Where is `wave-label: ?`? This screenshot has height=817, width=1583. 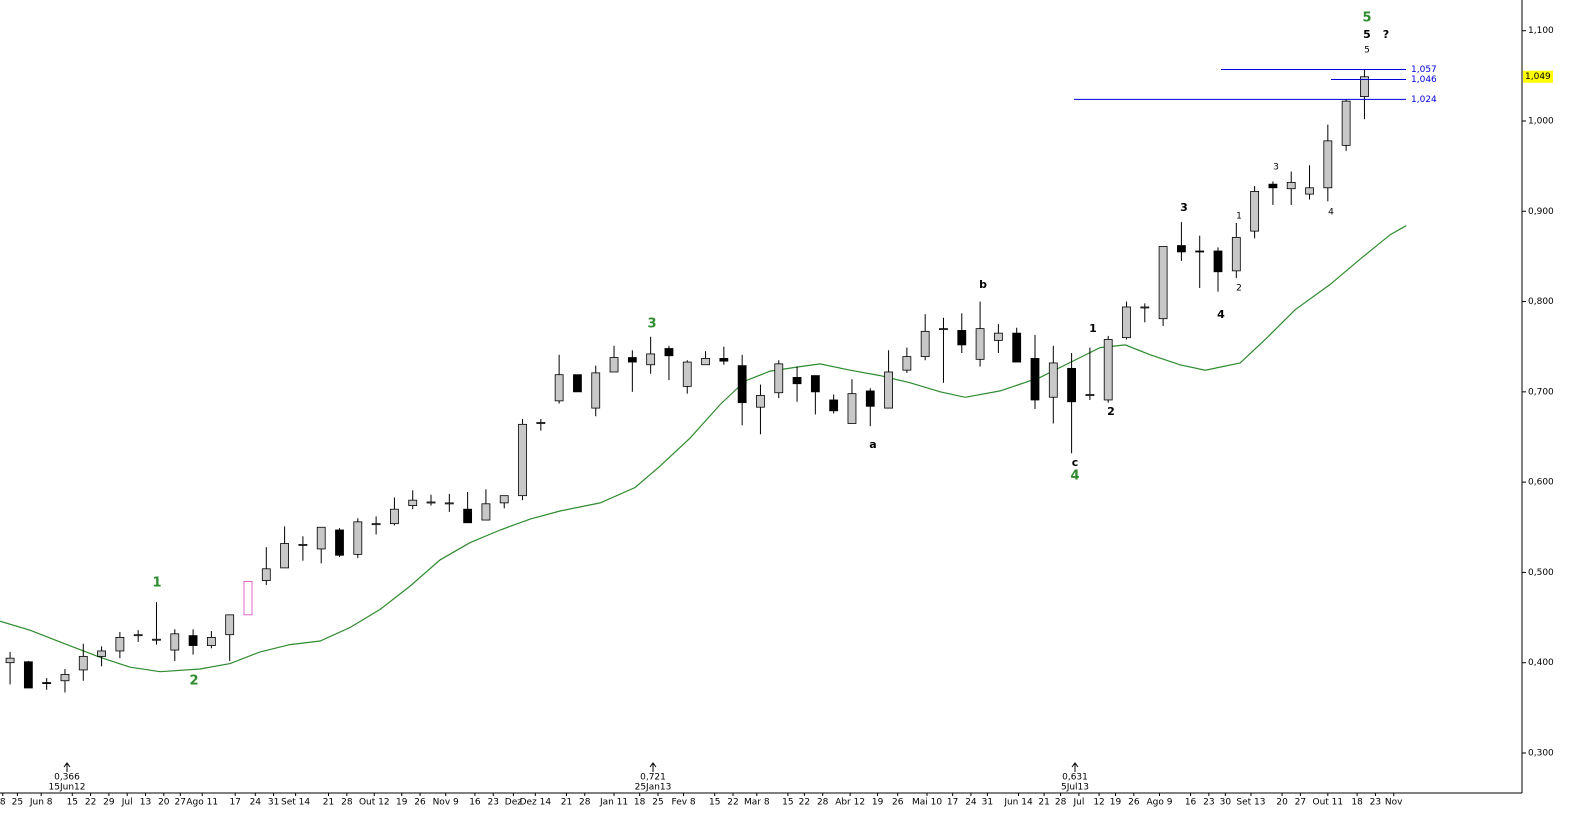
wave-label: ? is located at coordinates (1386, 34).